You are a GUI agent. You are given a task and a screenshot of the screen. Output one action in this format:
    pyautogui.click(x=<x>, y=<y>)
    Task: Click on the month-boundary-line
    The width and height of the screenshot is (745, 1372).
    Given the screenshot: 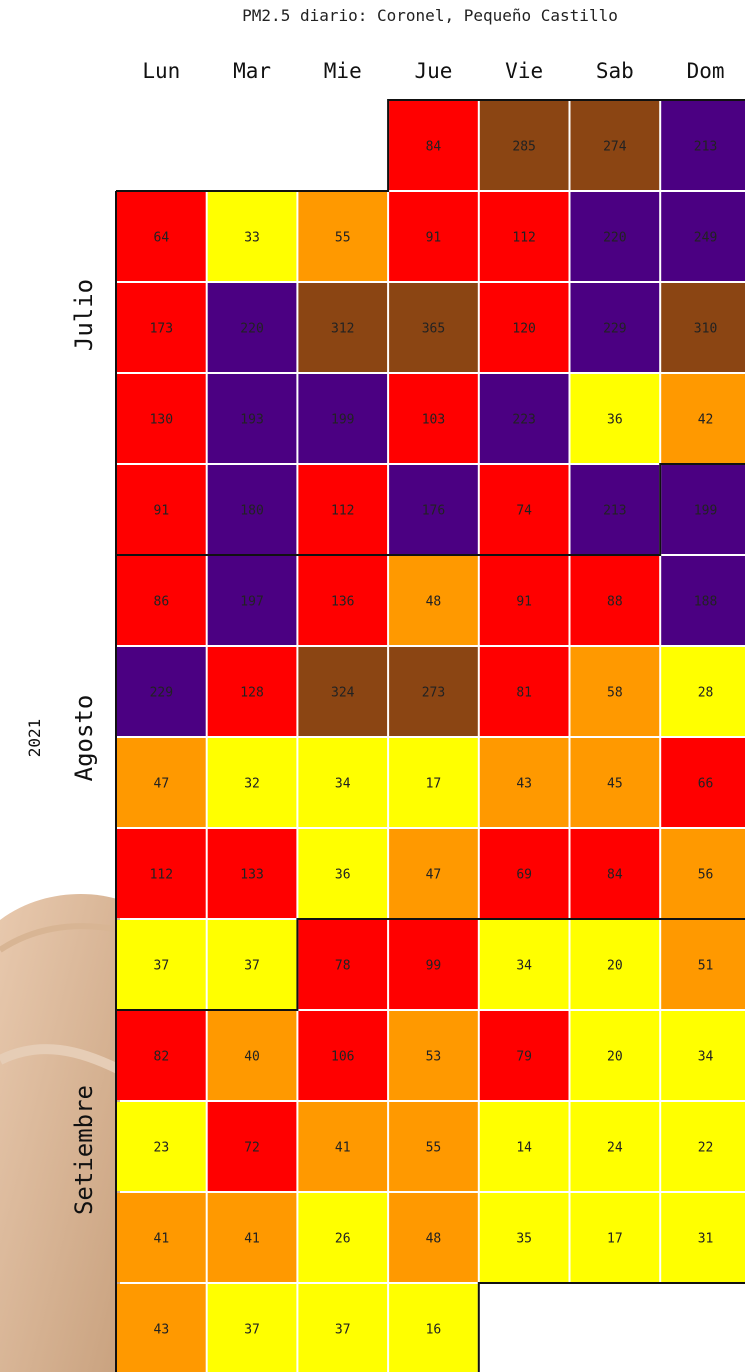 What is the action you would take?
    pyautogui.click(x=611, y=1327)
    